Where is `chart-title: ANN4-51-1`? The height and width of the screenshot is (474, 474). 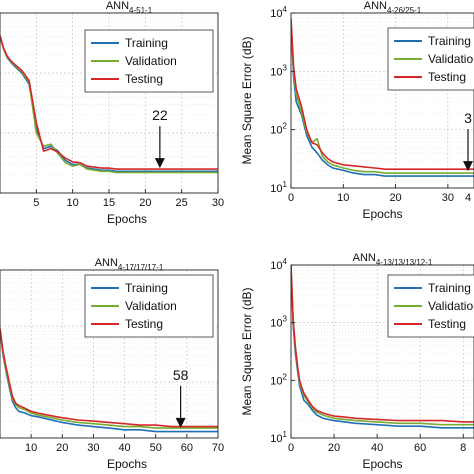 chart-title: ANN4-51-1 is located at coordinates (129, 7).